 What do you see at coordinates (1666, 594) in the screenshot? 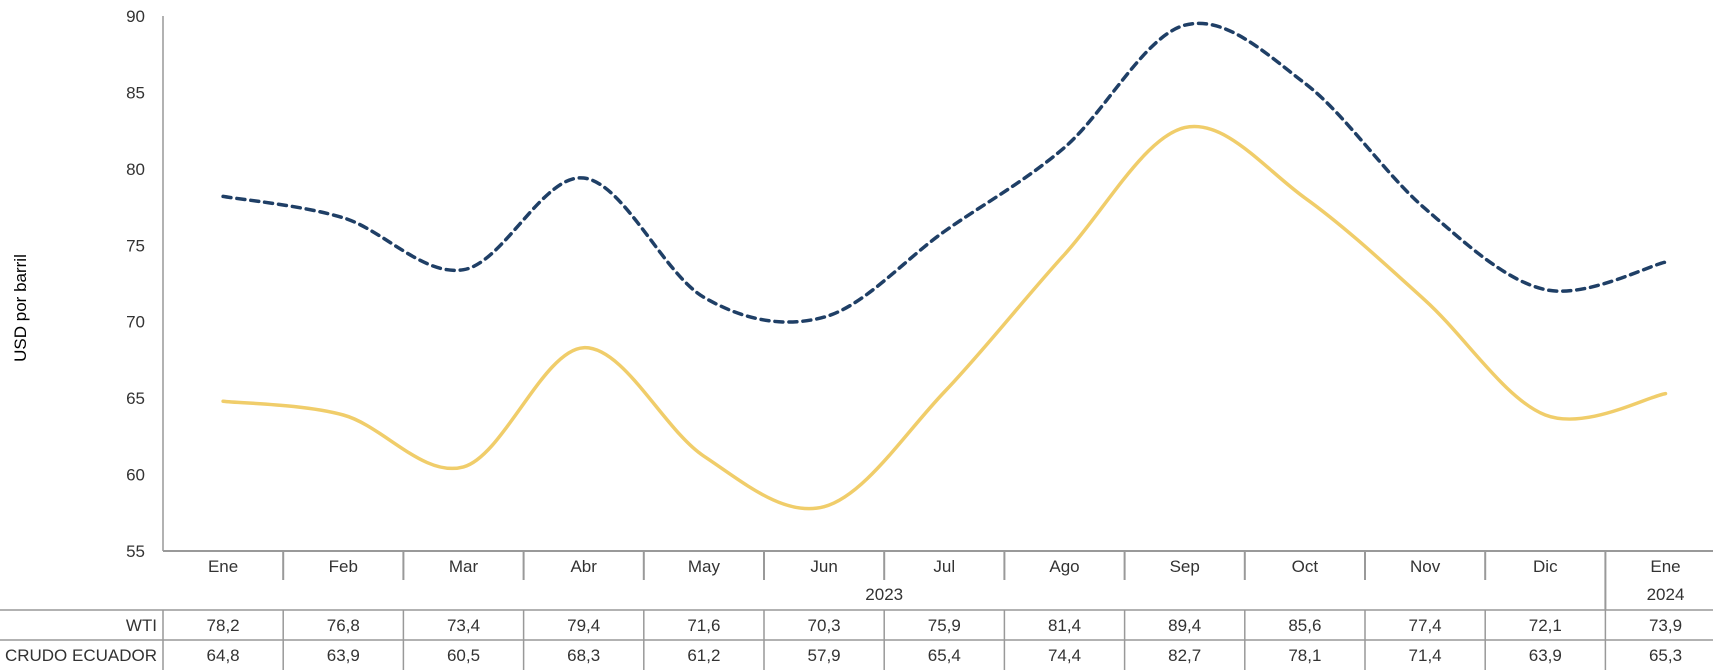
I see `year-label: 2024` at bounding box center [1666, 594].